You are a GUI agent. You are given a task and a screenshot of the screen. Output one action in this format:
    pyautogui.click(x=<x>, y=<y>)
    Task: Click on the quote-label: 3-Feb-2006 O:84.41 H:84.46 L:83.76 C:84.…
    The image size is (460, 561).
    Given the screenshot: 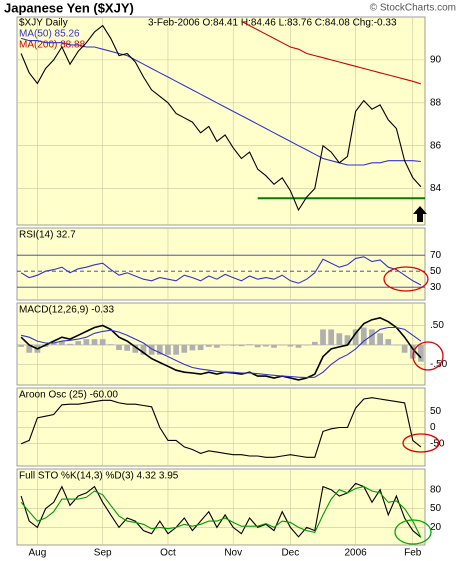 What is the action you would take?
    pyautogui.click(x=272, y=23)
    